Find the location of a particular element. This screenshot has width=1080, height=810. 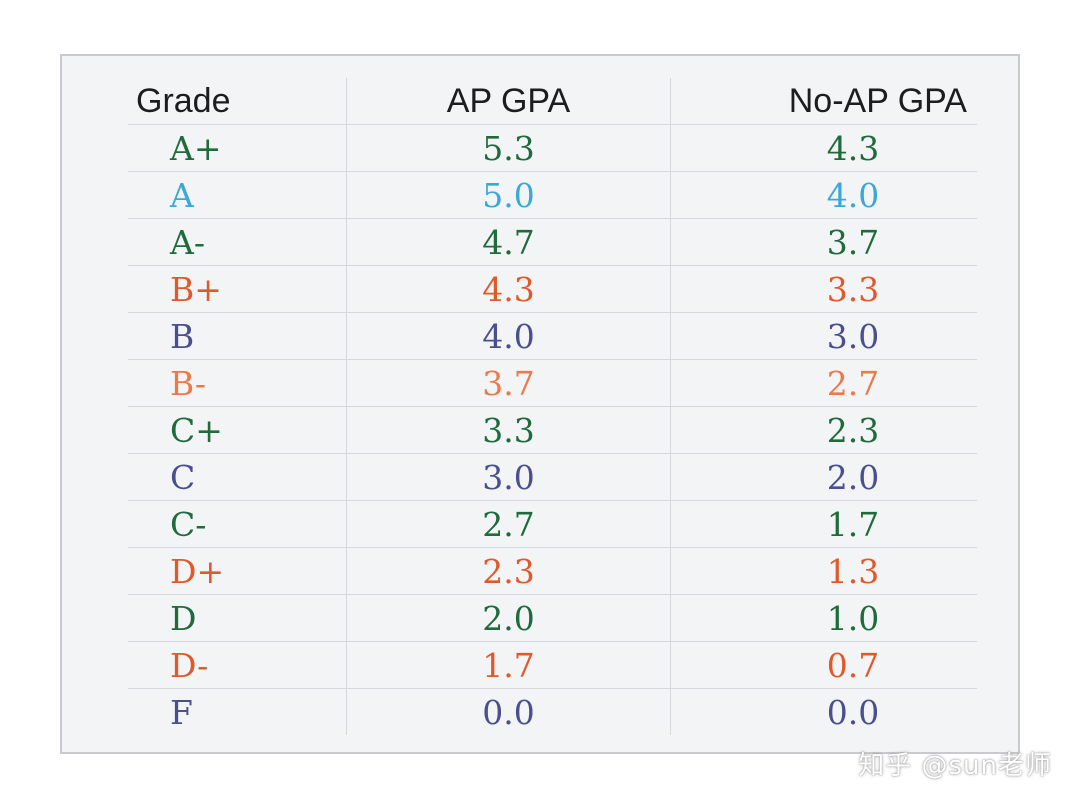

no-ap-gpa-cell: 4.0 is located at coordinates (823, 195).